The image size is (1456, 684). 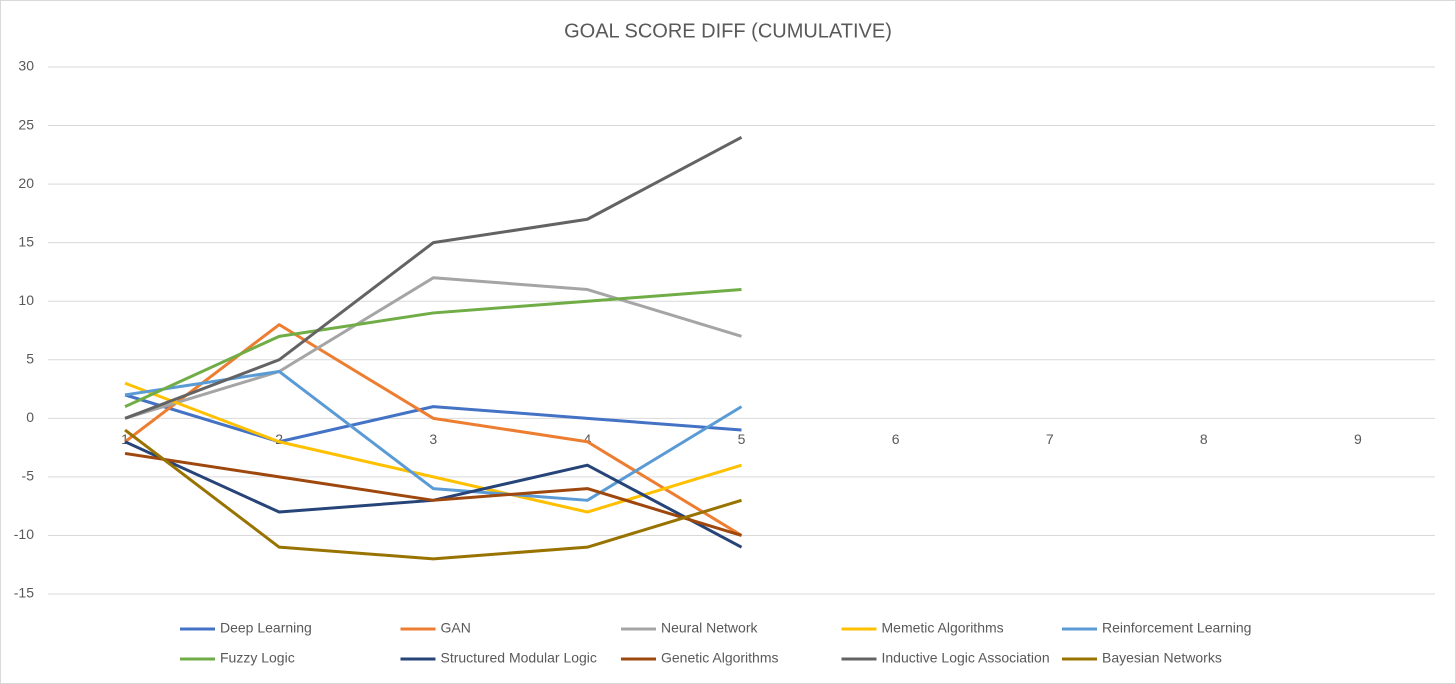 What do you see at coordinates (720, 658) in the screenshot?
I see `legend-label: Genetic Algorithms` at bounding box center [720, 658].